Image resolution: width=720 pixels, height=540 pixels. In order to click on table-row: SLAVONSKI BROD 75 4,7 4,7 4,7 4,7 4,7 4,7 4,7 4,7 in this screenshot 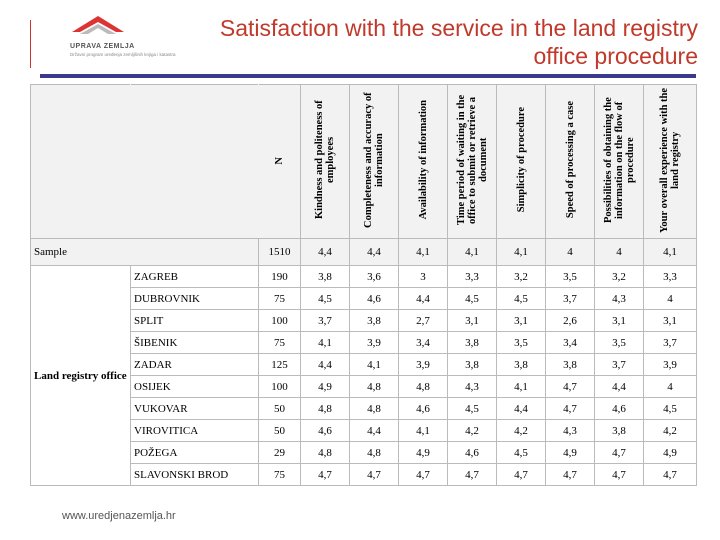, I will do `click(364, 474)`.